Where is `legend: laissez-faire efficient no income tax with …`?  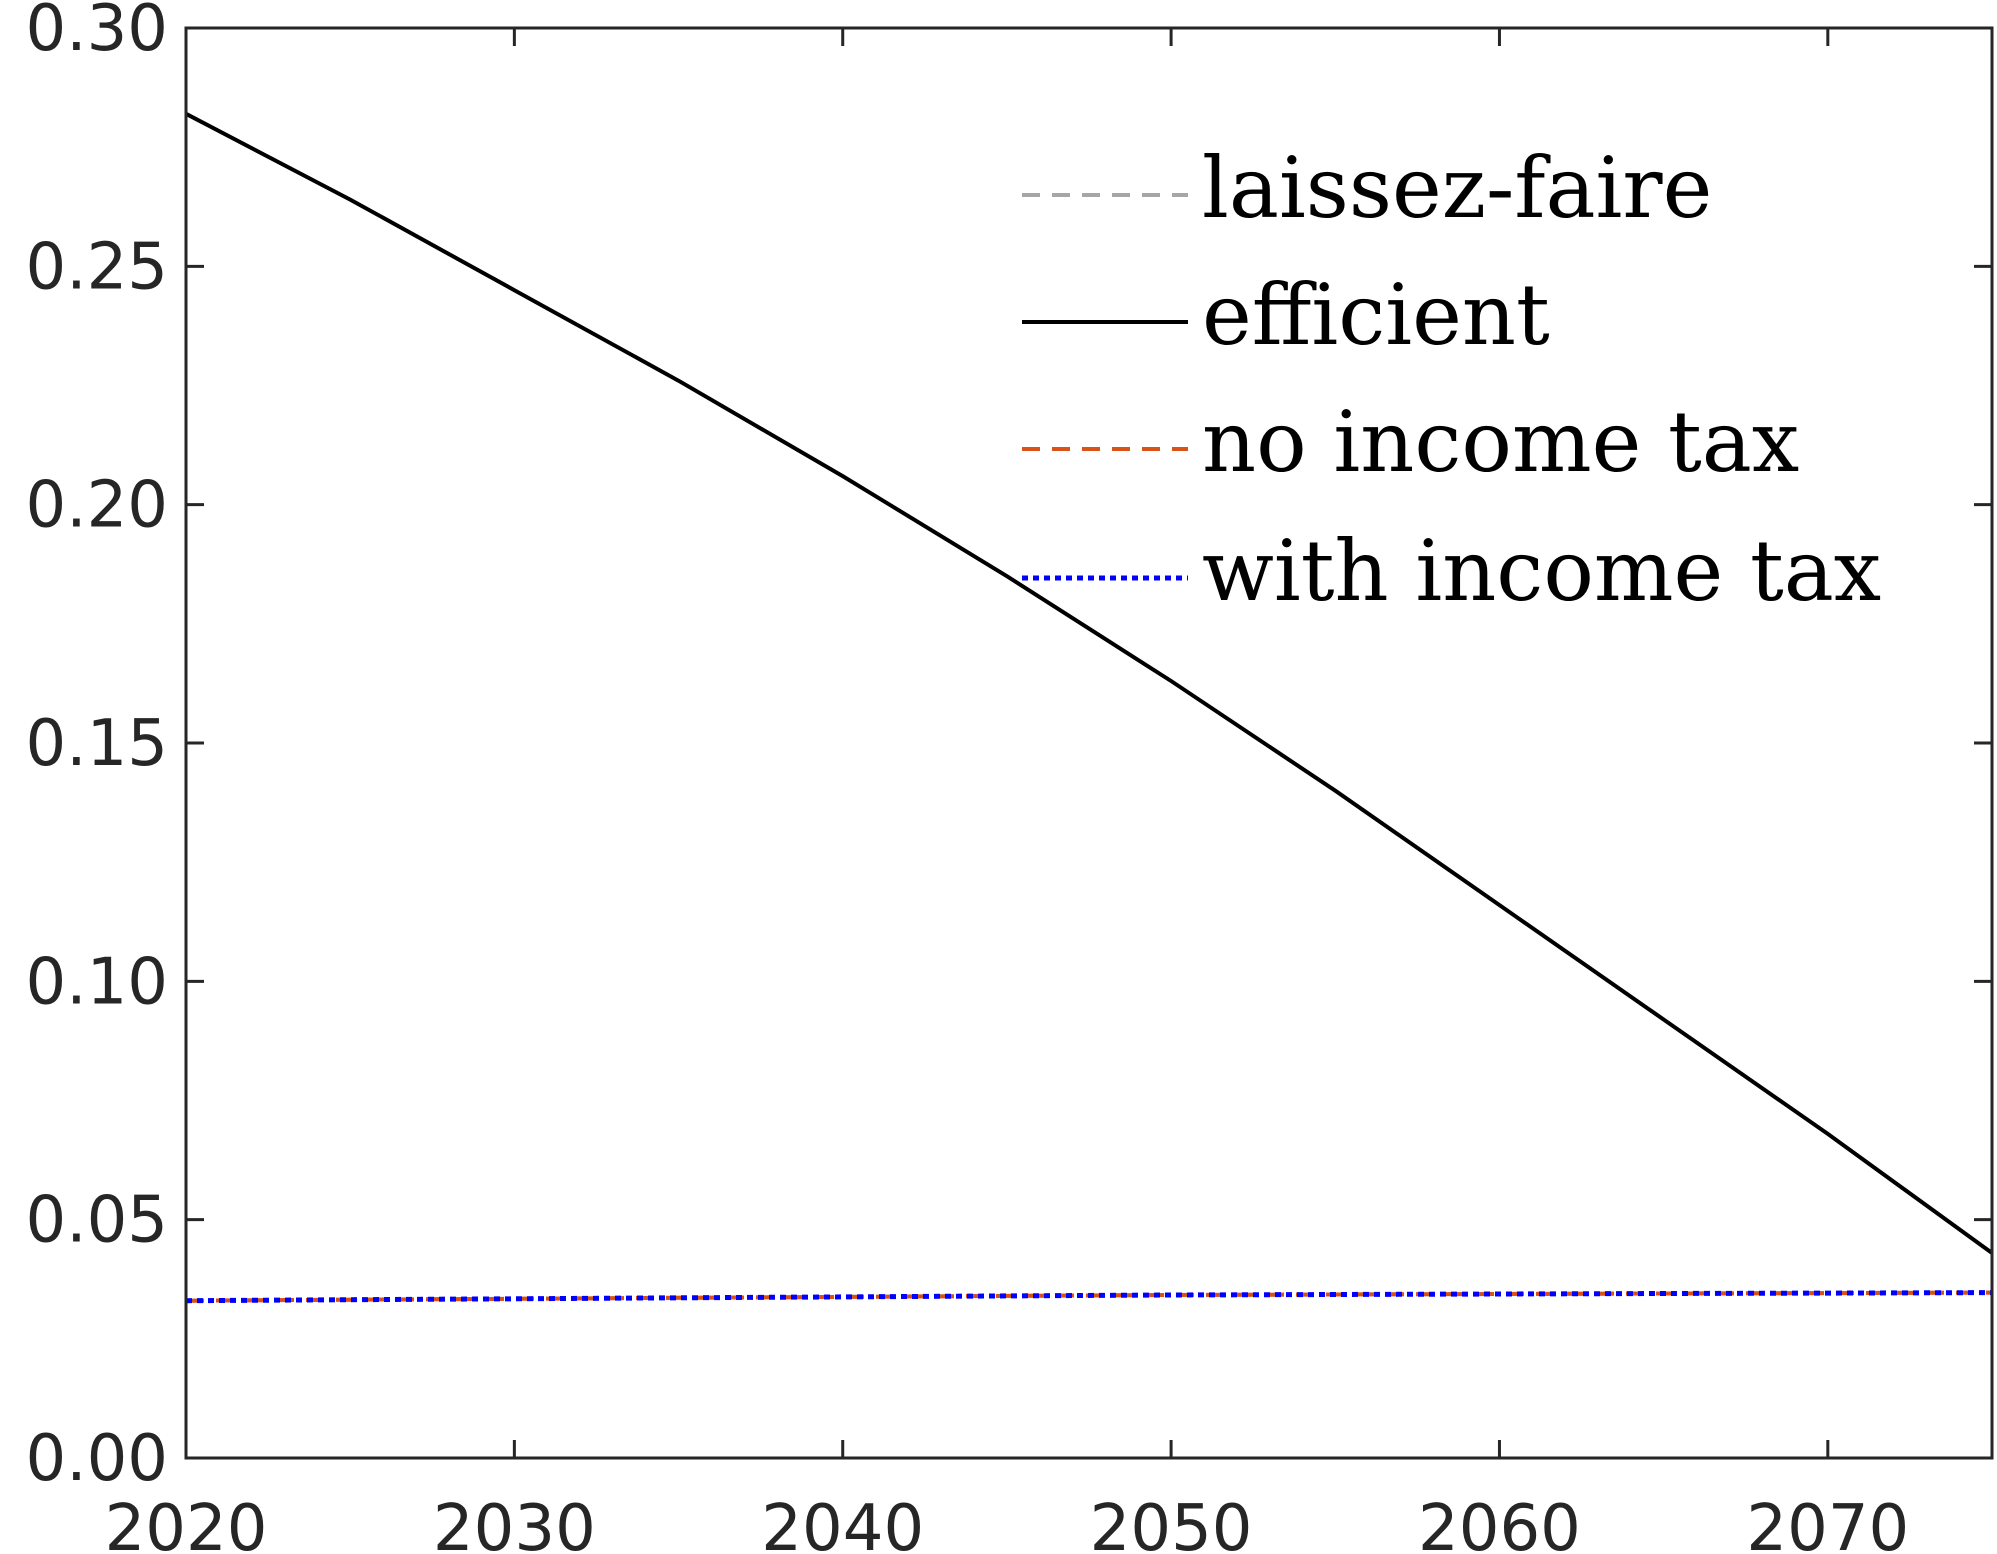
legend: laissez-faire efficient no income tax with … is located at coordinates (1451, 379).